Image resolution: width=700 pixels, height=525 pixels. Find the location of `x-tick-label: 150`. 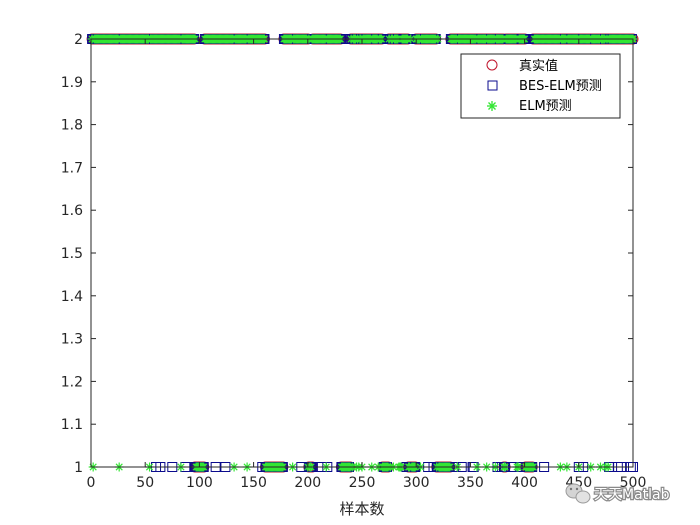

x-tick-label: 150 is located at coordinates (253, 483).